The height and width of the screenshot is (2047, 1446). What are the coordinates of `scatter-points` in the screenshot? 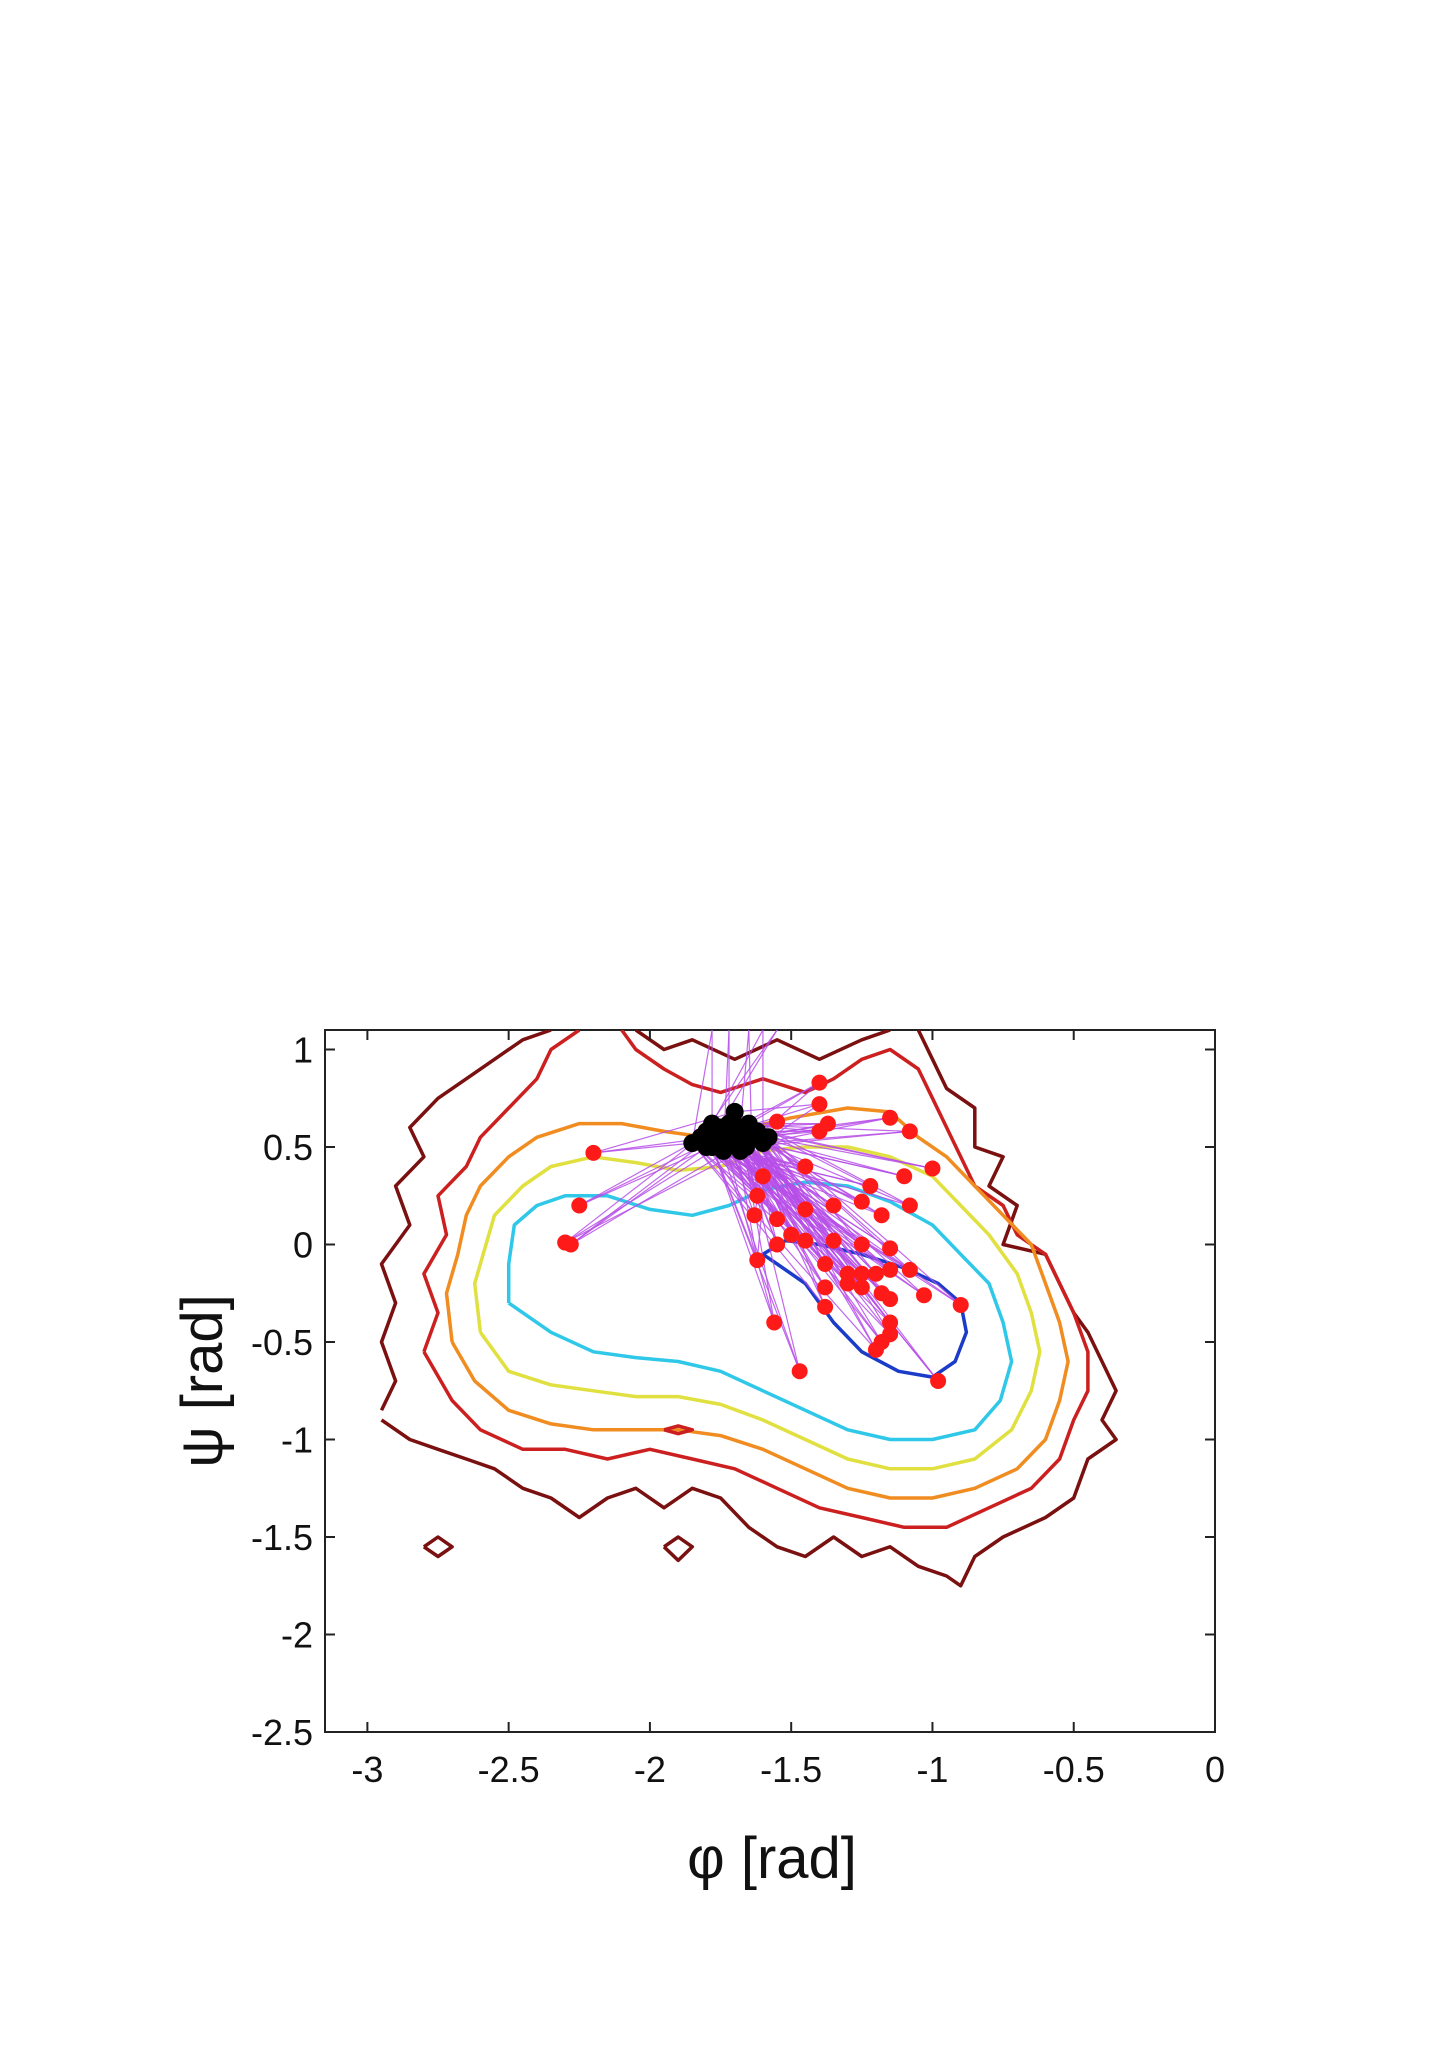 It's located at (763, 1231).